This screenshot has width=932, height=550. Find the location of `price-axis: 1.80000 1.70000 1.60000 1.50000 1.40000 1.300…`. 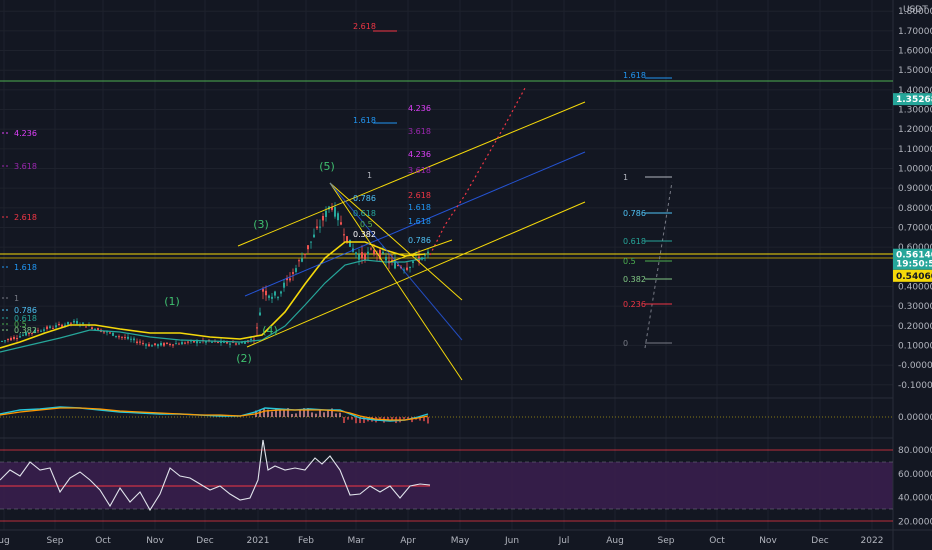

price-axis: 1.80000 1.70000 1.60000 1.50000 1.40000 1.300… is located at coordinates (915, 199).